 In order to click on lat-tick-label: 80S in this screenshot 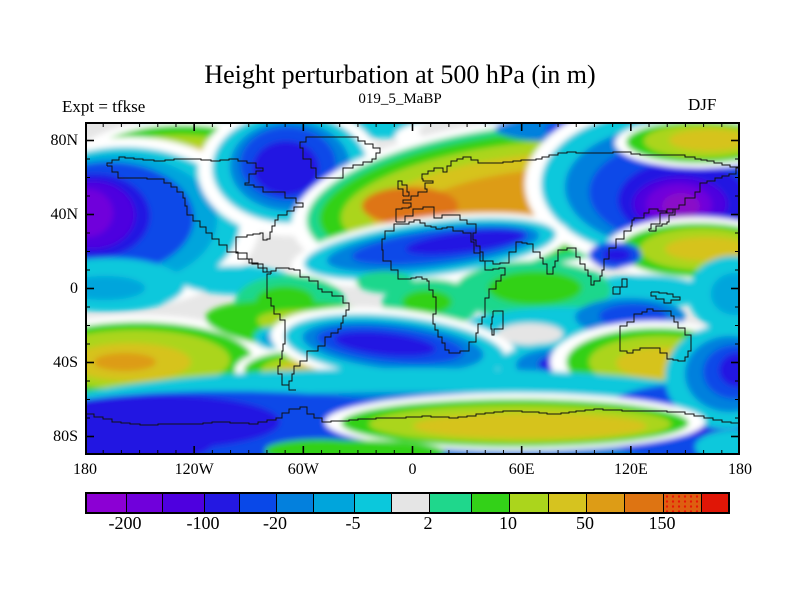, I will do `click(65, 436)`.